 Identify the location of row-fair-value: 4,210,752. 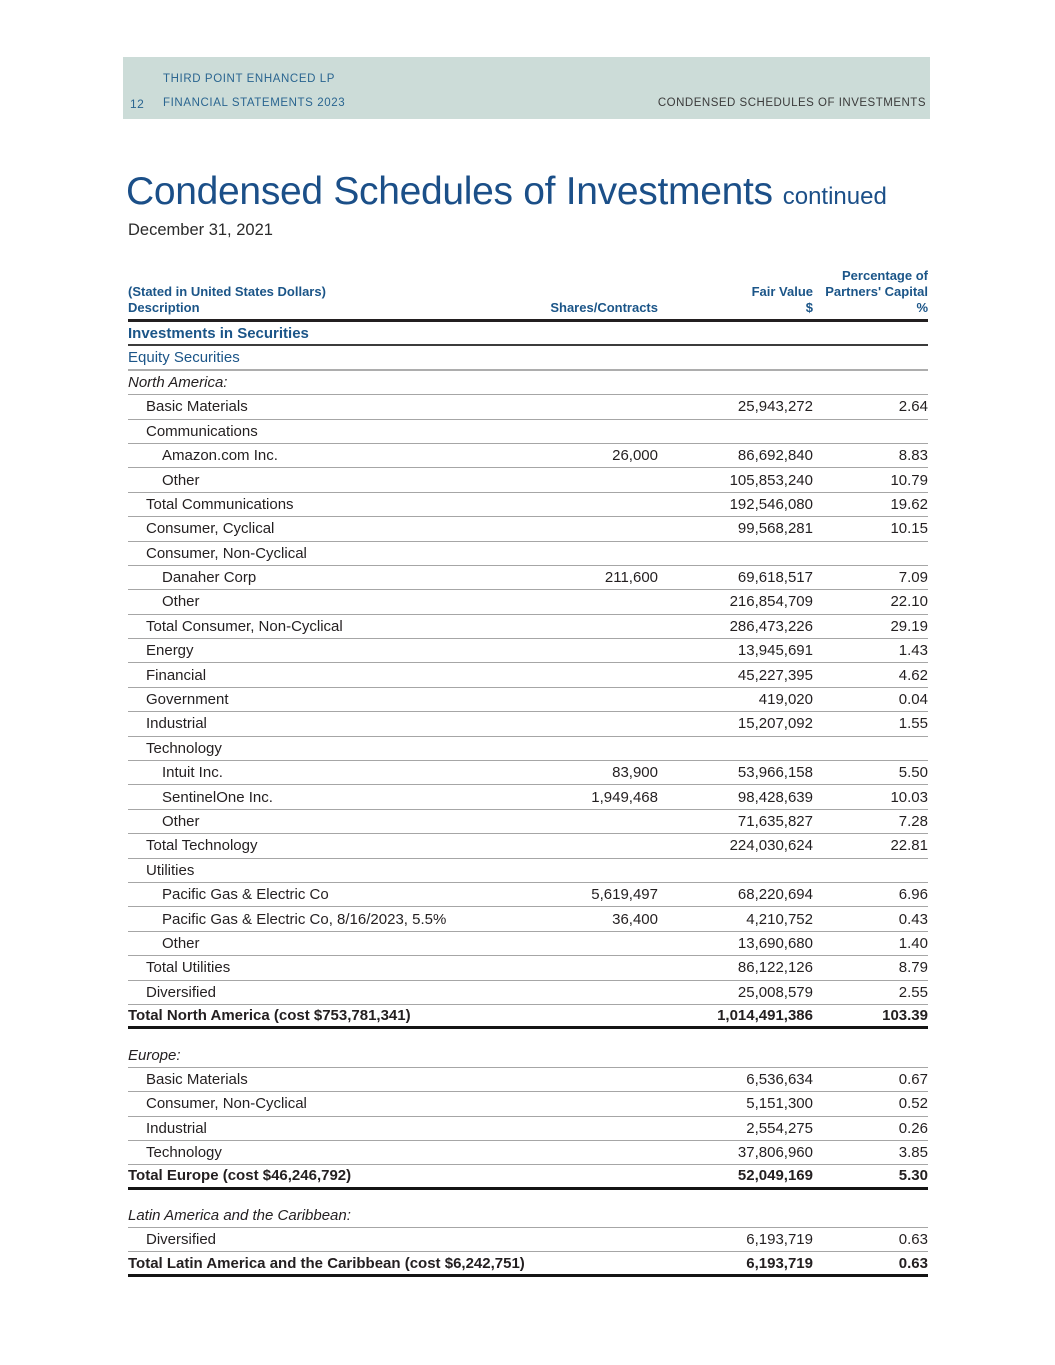
(779, 919).